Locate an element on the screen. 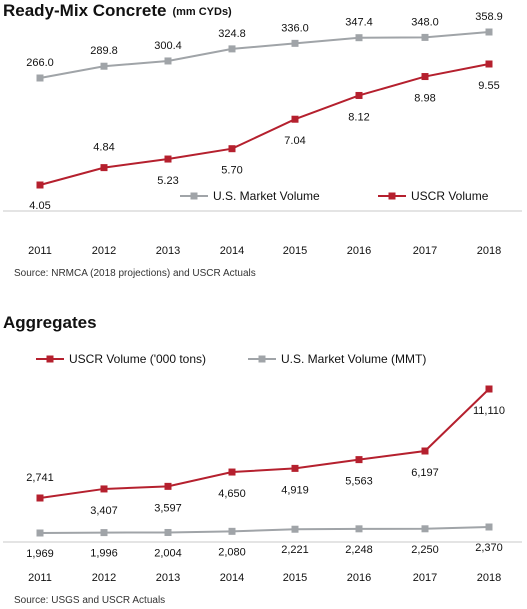  data-label: 4.84 is located at coordinates (103, 148).